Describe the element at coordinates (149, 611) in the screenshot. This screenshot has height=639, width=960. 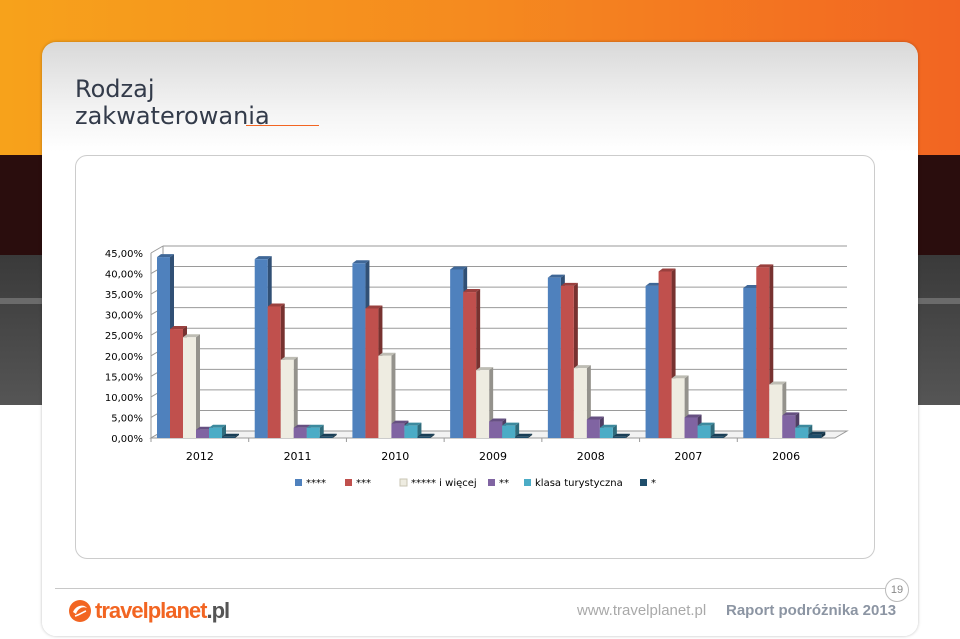
I see `travelplanet-logo: travelplanet .pl` at that location.